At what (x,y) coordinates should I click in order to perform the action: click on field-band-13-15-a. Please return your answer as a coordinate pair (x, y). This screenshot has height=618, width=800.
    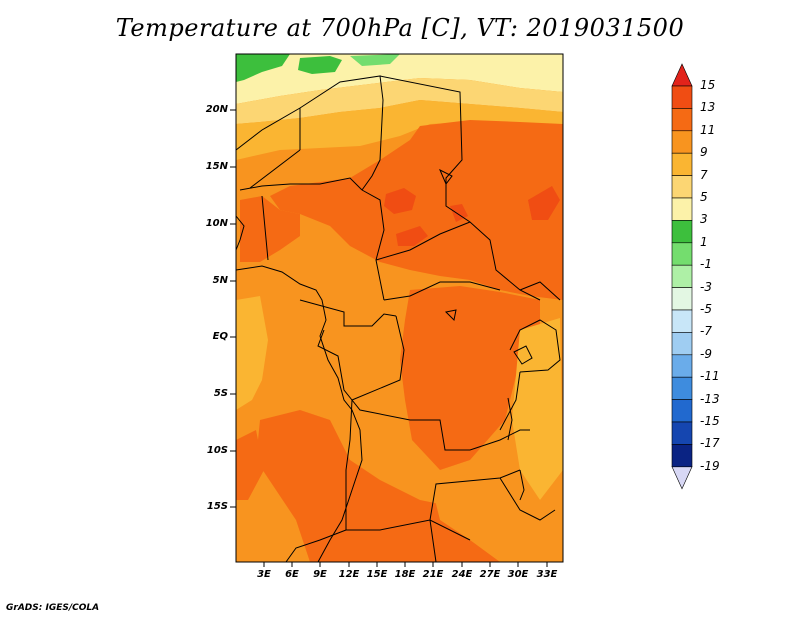
    Looking at the image, I should click on (400, 201).